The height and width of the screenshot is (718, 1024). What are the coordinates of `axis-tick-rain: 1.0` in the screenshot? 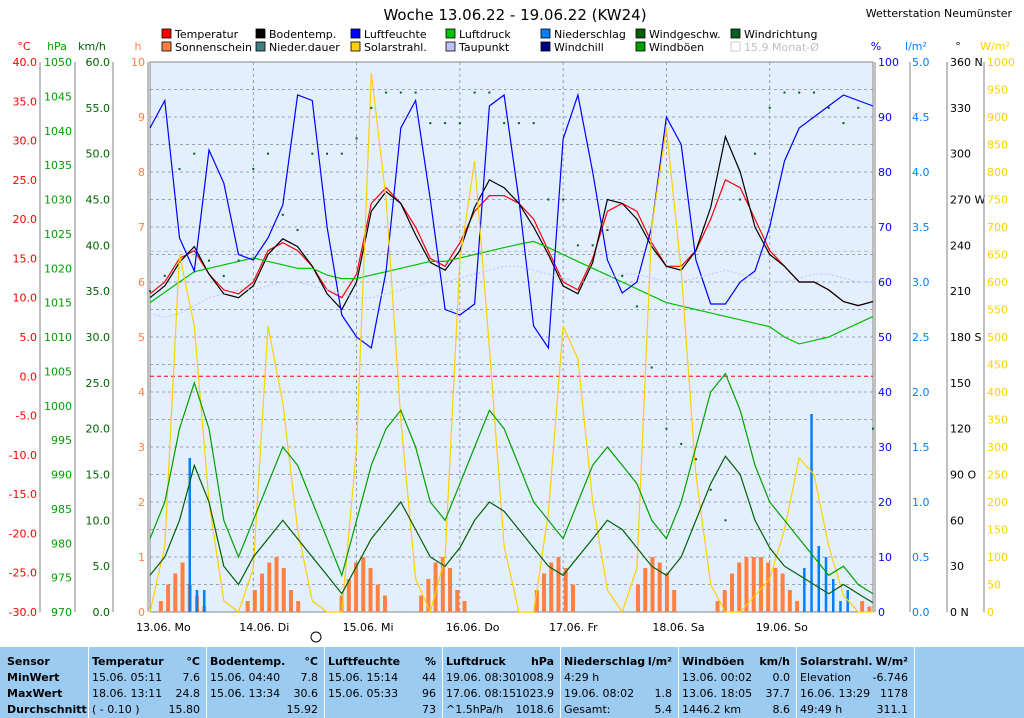 It's located at (921, 502).